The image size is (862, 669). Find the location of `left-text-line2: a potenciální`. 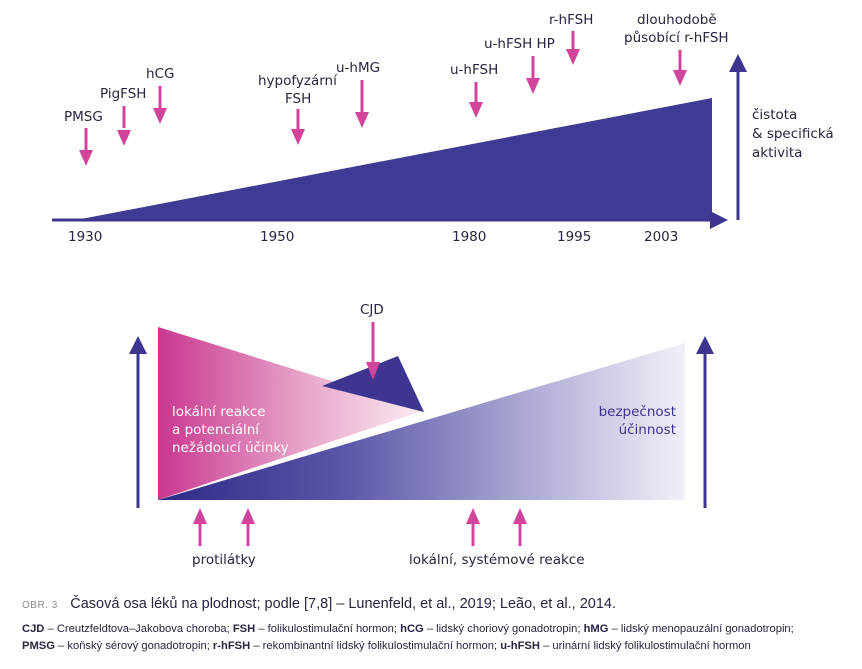

left-text-line2: a potenciální is located at coordinates (216, 430).